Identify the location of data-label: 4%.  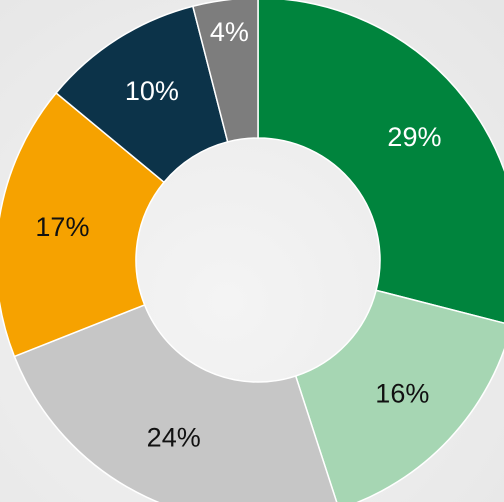
(229, 32).